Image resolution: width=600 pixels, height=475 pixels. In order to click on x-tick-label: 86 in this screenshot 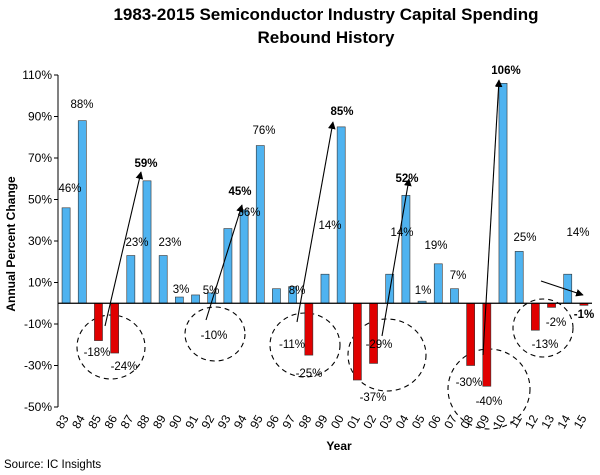, I will do `click(110, 421)`.